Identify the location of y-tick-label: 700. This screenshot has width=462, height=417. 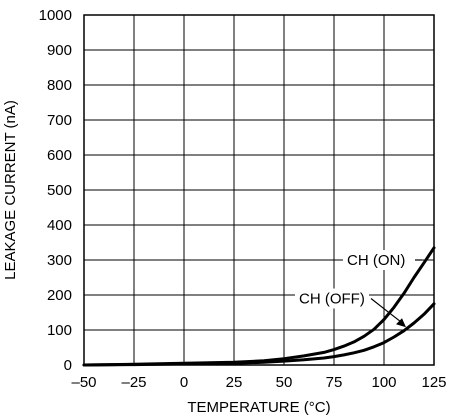
(59, 120).